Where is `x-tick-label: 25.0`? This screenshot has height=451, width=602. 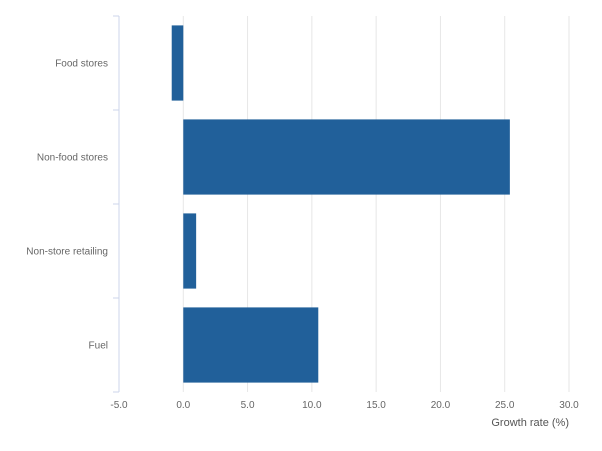 x-tick-label: 25.0 is located at coordinates (505, 405).